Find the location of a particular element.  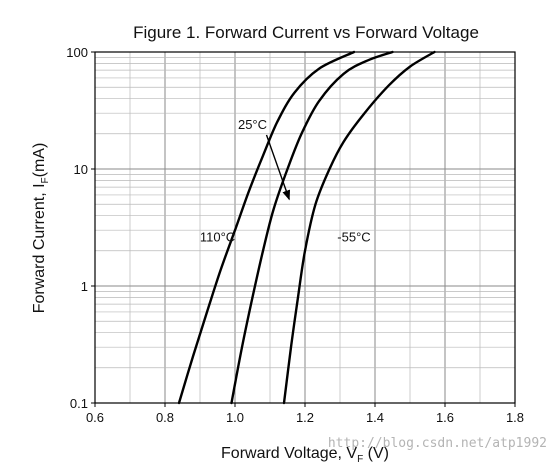

y-axis-label: Forward Current, IF(mA) is located at coordinates (41, 228).